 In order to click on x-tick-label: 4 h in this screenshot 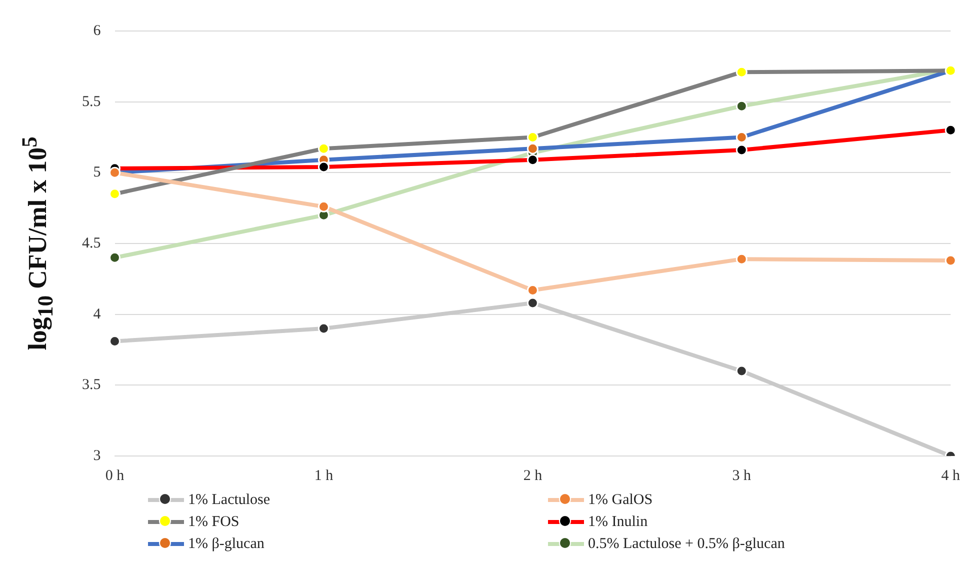, I will do `click(950, 476)`.